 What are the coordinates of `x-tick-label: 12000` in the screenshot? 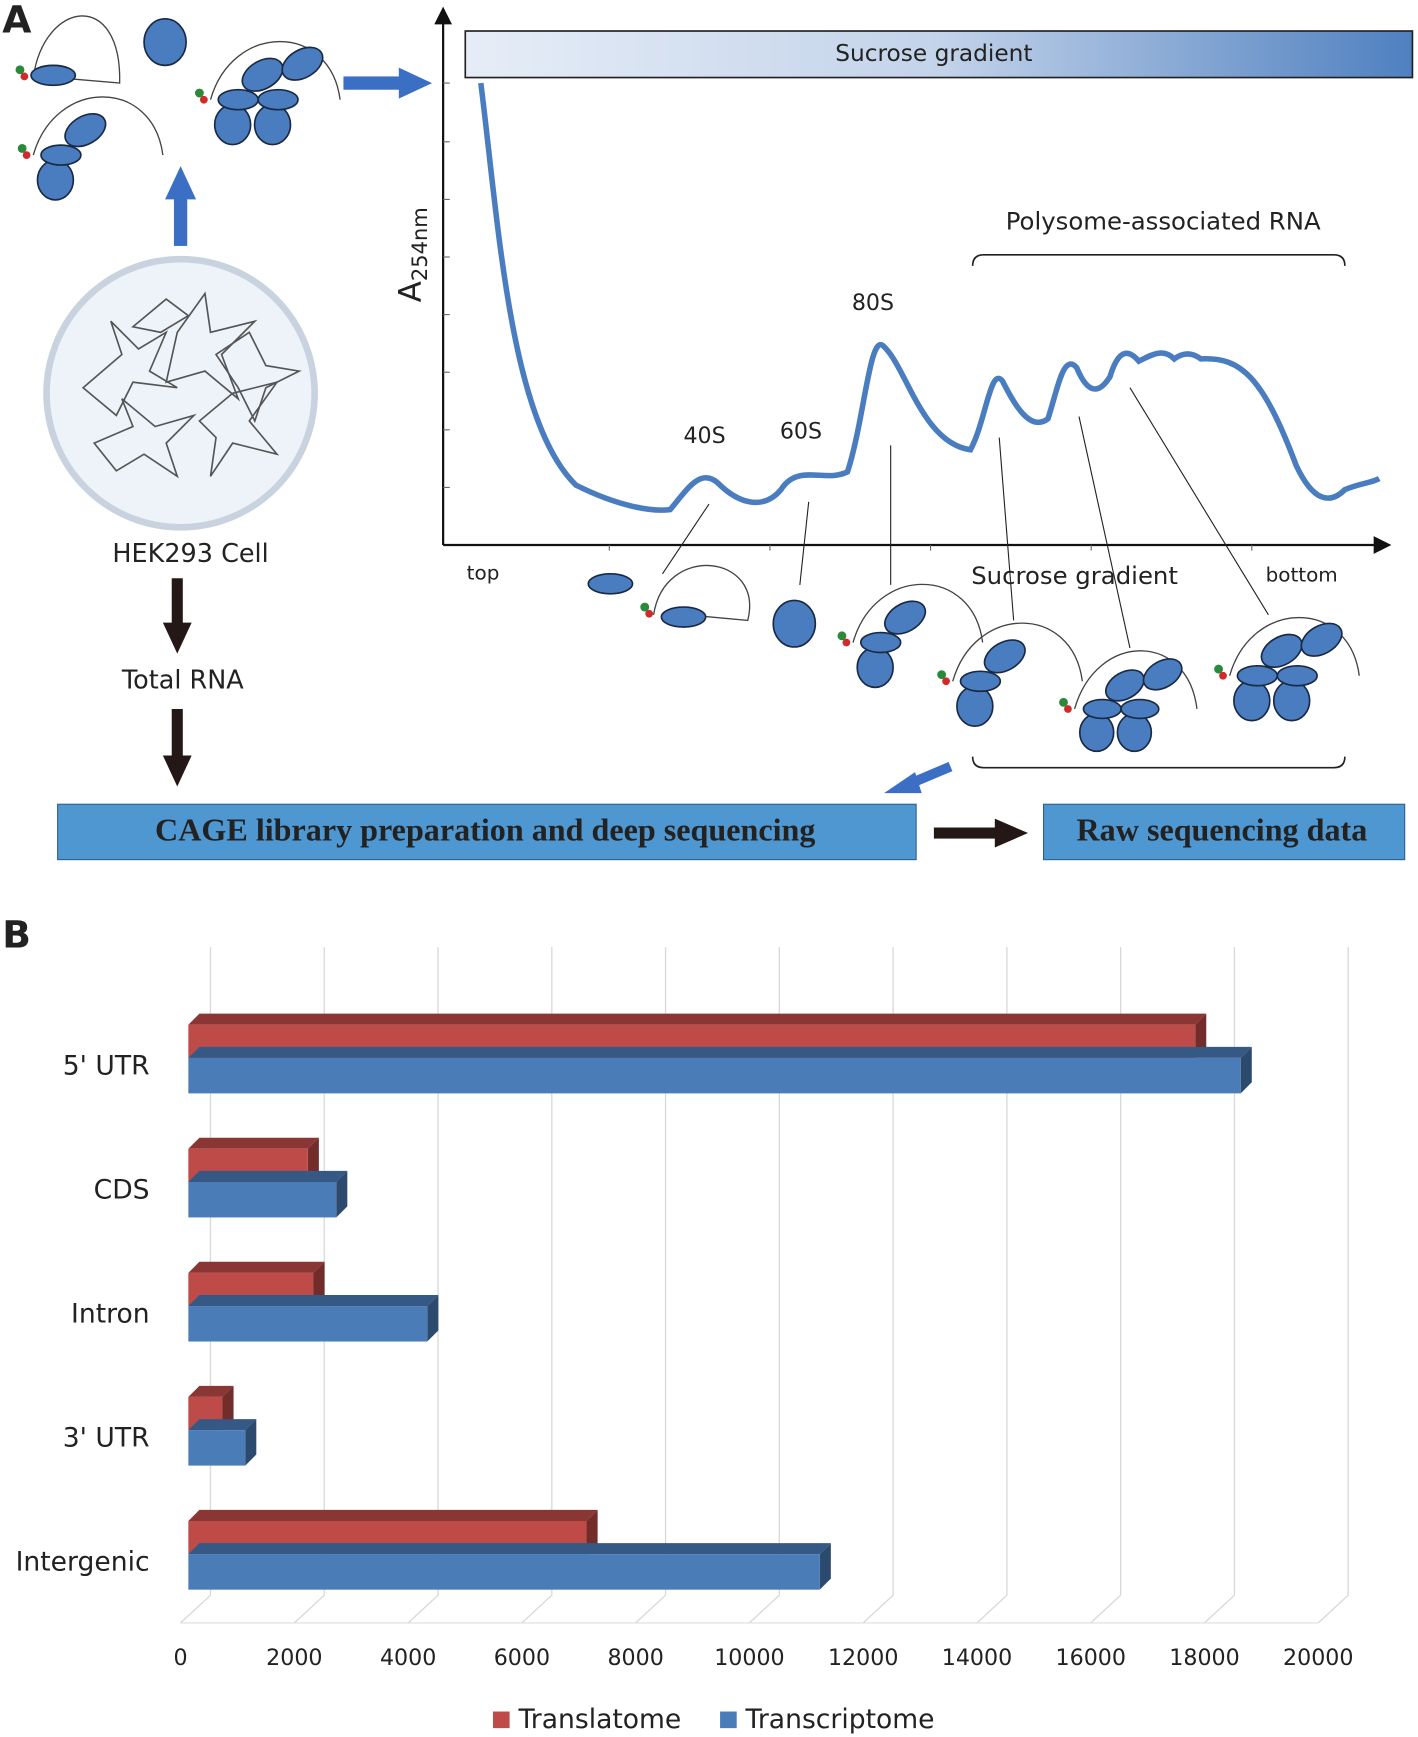 It's located at (863, 1658).